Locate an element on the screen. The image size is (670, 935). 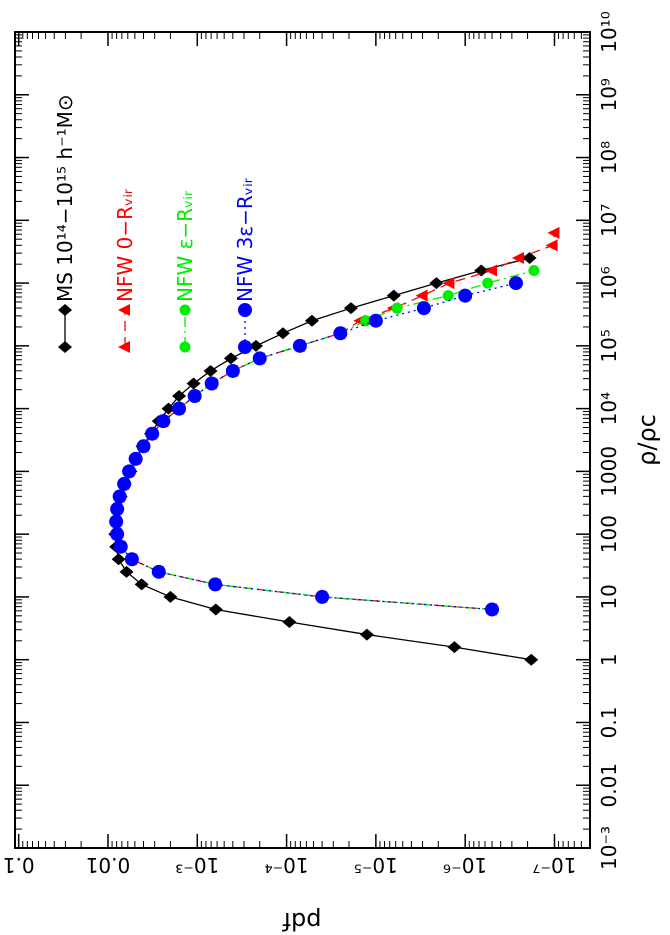
x-tick-label: 100 is located at coordinates (609, 534).